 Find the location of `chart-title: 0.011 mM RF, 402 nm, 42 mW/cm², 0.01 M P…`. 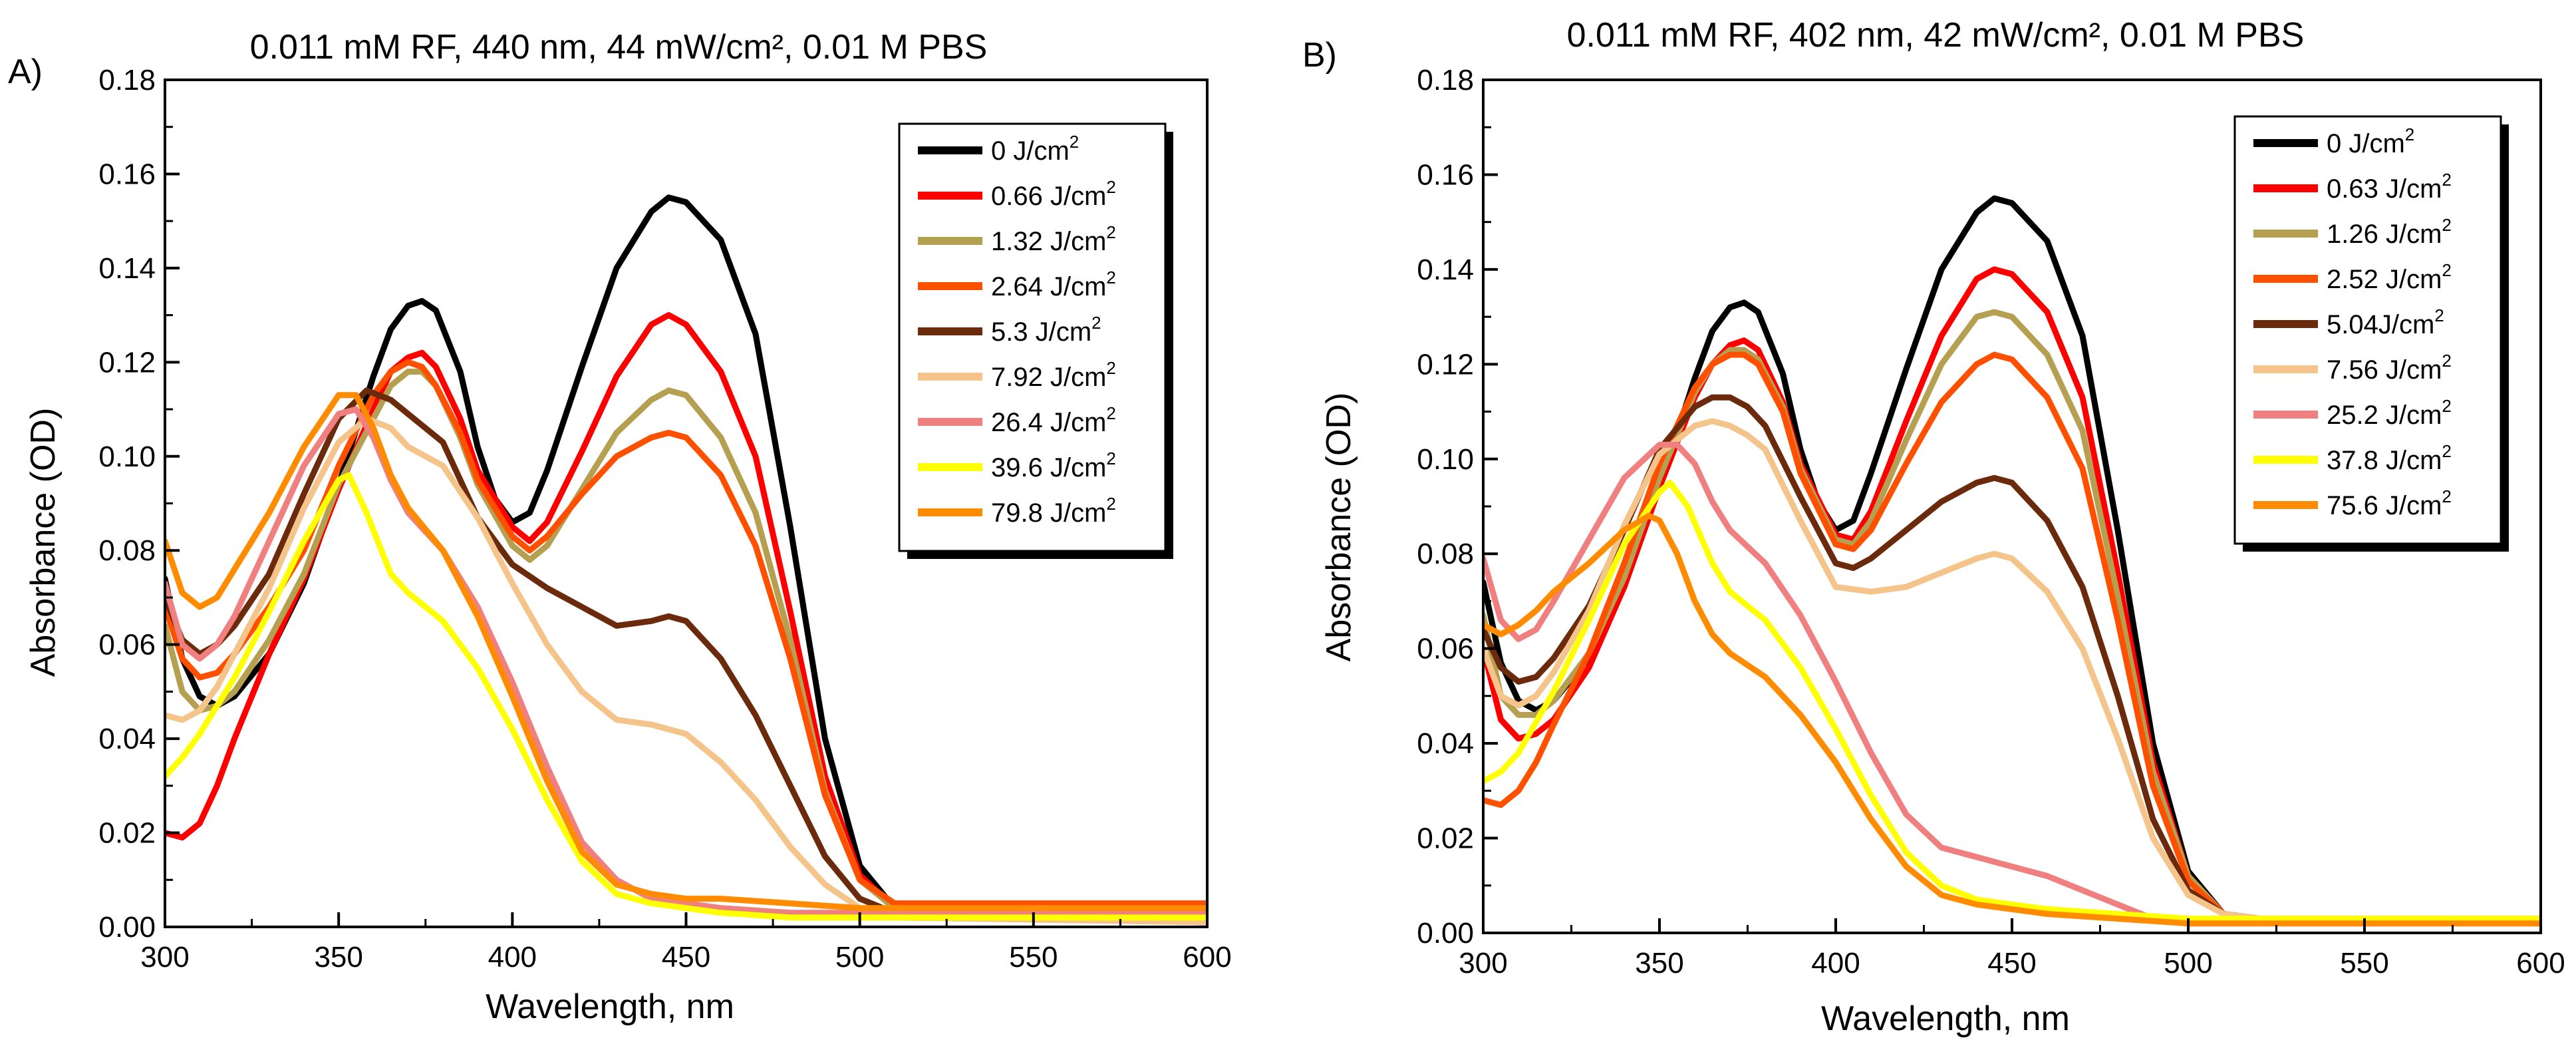

chart-title: 0.011 mM RF, 402 nm, 42 mW/cm², 0.01 M P… is located at coordinates (1936, 35).